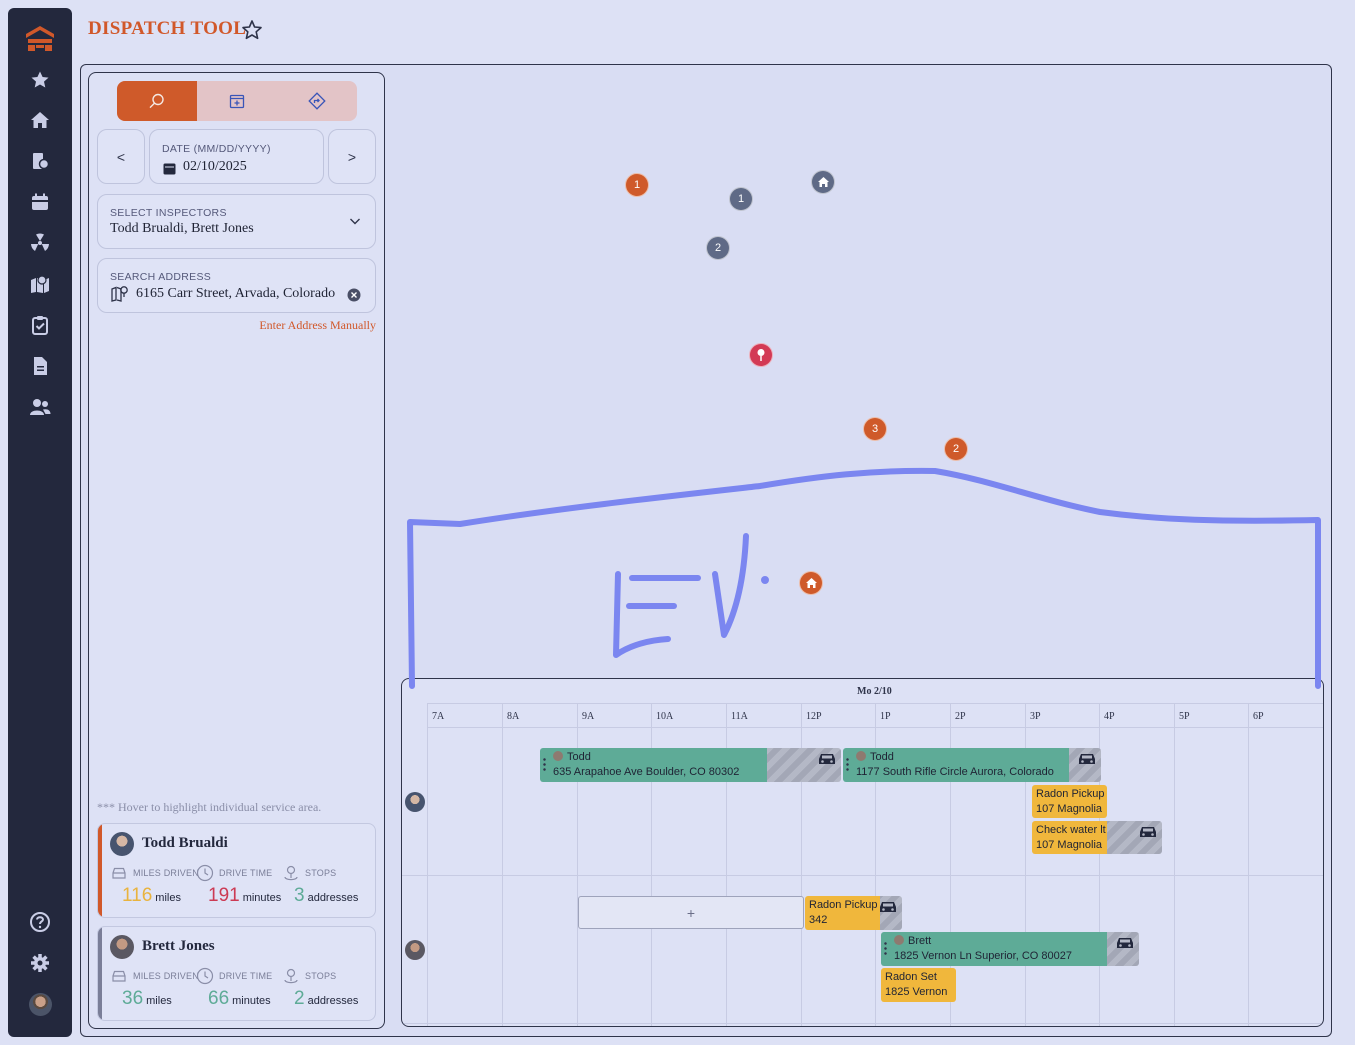 The image size is (1355, 1045). What do you see at coordinates (823, 182) in the screenshot?
I see `map-marker-brett-home` at bounding box center [823, 182].